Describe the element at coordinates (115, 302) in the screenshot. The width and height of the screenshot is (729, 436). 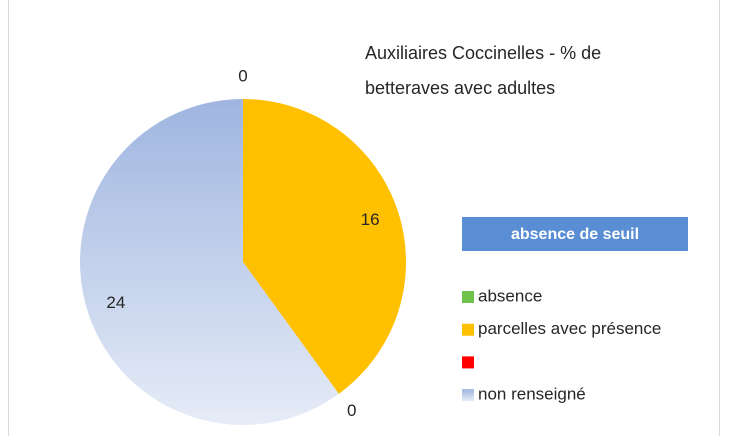
I see `data-label: 24` at that location.